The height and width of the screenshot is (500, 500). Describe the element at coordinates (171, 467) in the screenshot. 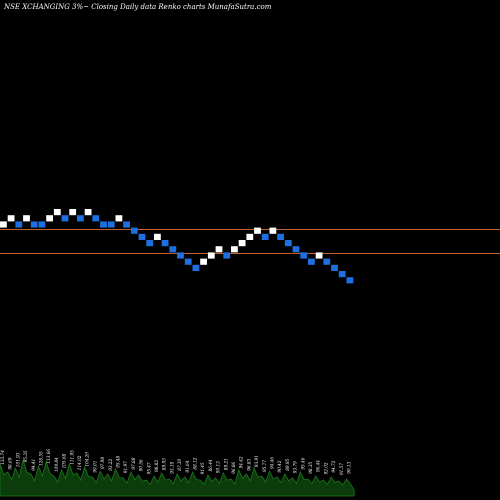

I see `volume-label: 93.19` at that location.